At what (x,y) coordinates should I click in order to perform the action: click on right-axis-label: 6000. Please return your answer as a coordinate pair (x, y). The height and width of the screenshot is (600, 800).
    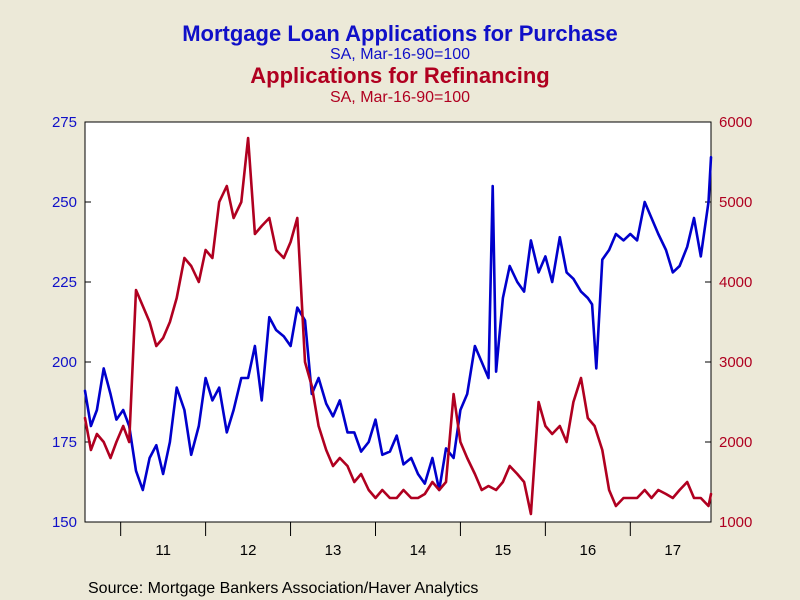
    Looking at the image, I should click on (735, 122).